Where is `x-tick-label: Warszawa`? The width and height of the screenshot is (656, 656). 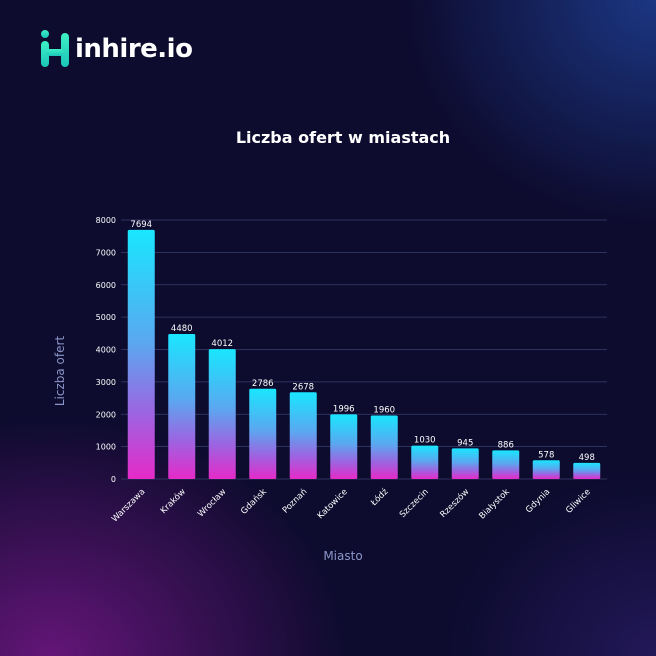 x-tick-label: Warszawa is located at coordinates (128, 505).